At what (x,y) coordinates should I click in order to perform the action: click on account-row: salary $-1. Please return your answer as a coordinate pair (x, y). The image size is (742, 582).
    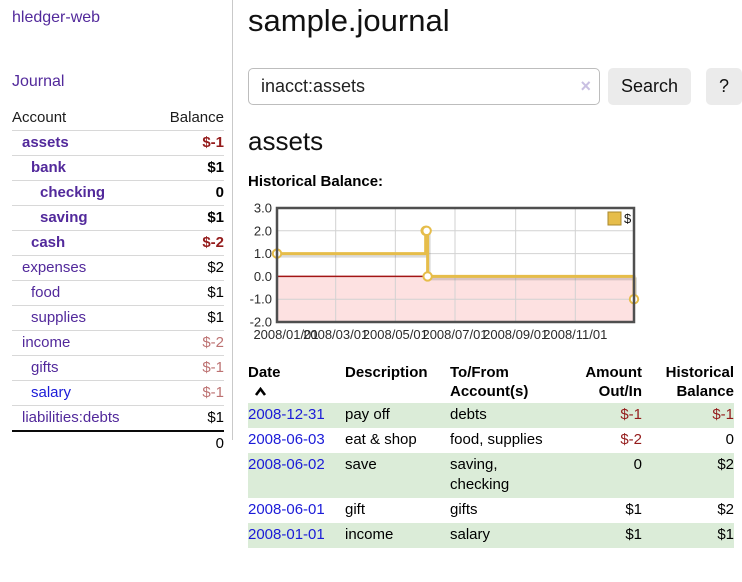
    Looking at the image, I should click on (118, 393).